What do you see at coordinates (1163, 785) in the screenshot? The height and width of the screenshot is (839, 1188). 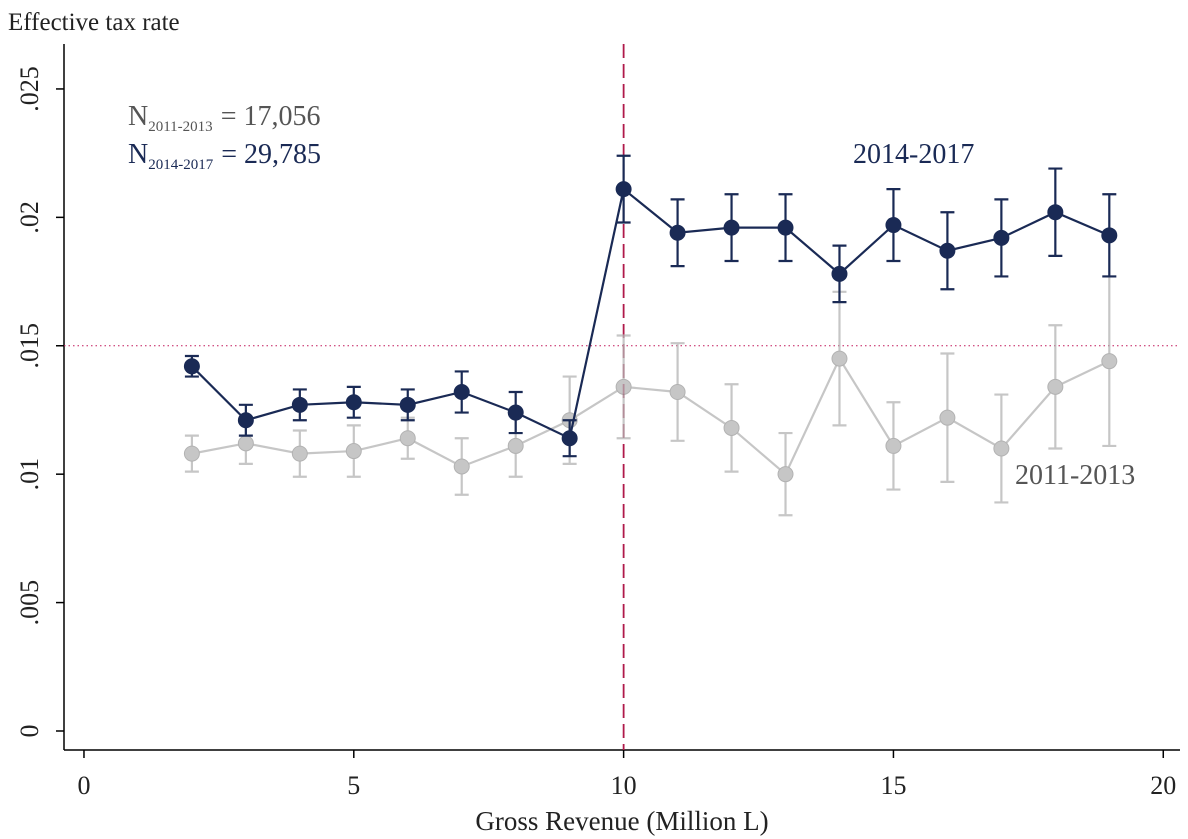 I see `x-tick-label: 20` at bounding box center [1163, 785].